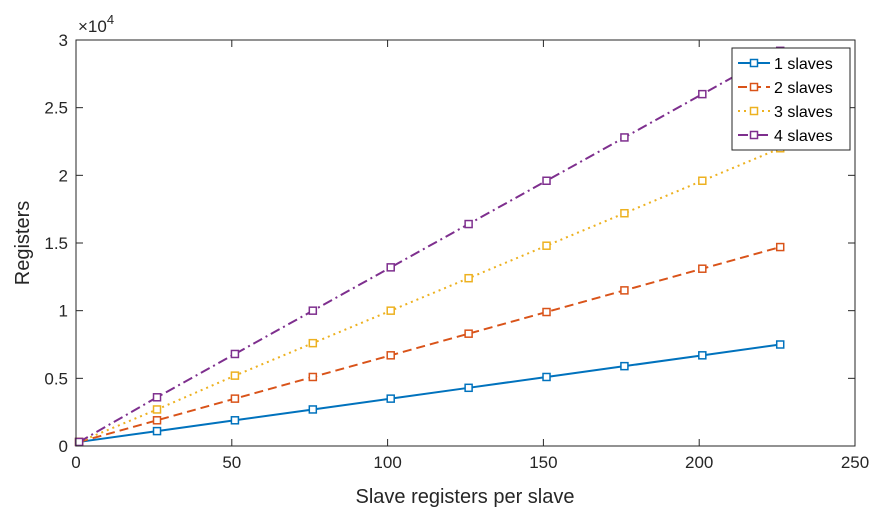  Describe the element at coordinates (63, 175) in the screenshot. I see `y-tick-label: 2` at that location.